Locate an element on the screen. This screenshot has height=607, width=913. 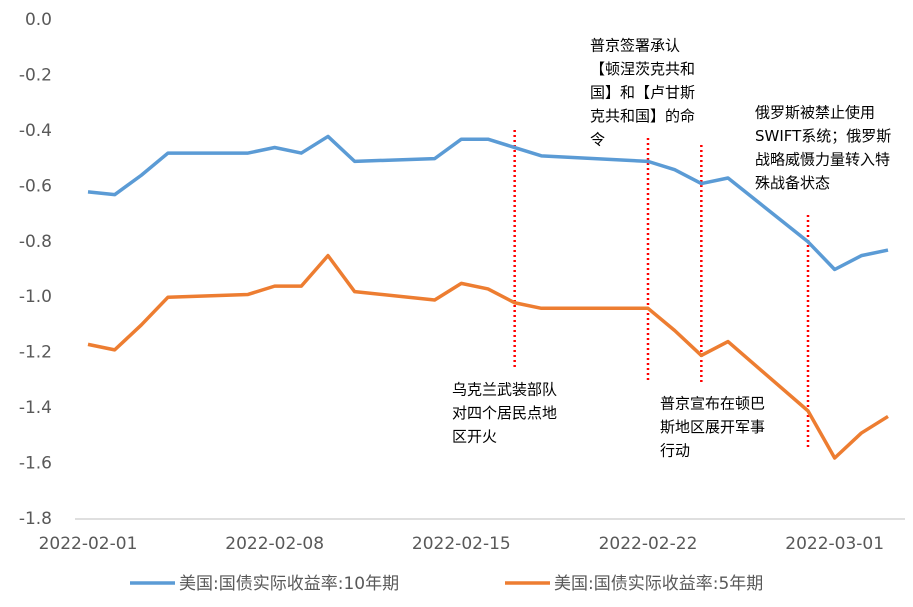
annotation-text: 区开火 is located at coordinates (474, 437).